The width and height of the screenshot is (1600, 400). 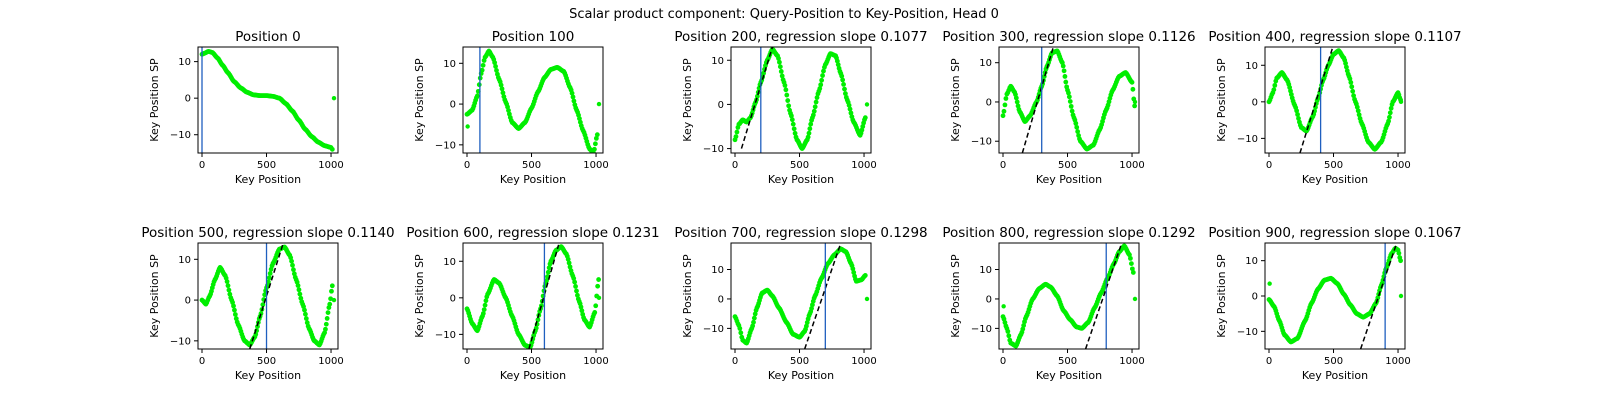 What do you see at coordinates (1069, 179) in the screenshot?
I see `x-axis-label: Key Position` at bounding box center [1069, 179].